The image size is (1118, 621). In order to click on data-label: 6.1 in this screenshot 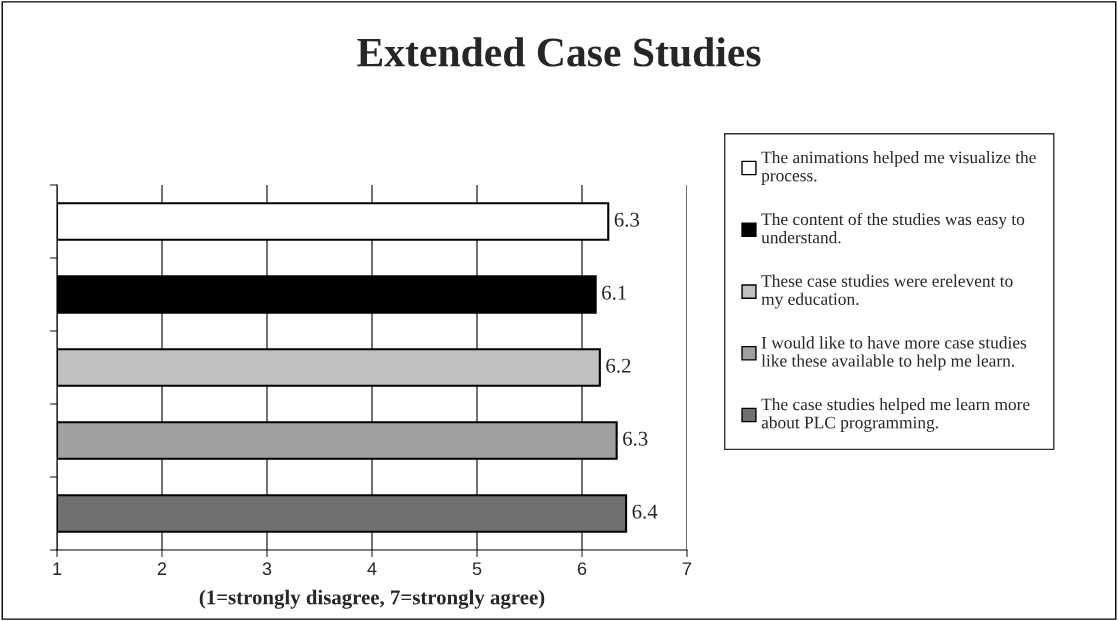, I will do `click(614, 292)`.